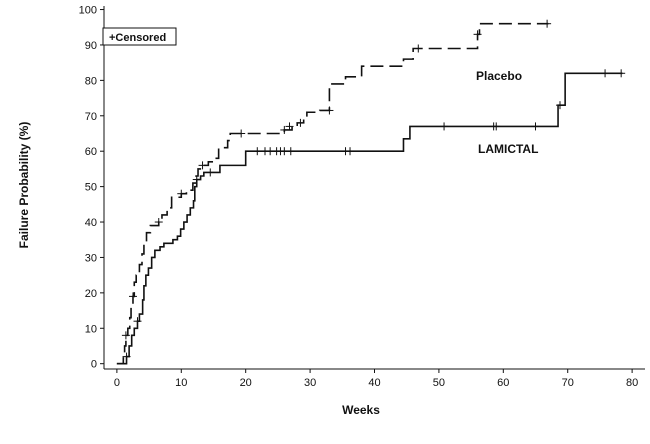  I want to click on y-tick-label: 10, so click(91, 329).